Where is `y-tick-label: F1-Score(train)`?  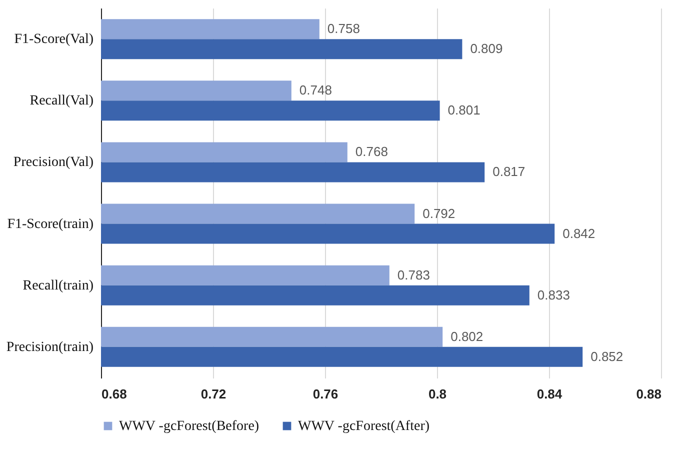 y-tick-label: F1-Score(train) is located at coordinates (50, 224).